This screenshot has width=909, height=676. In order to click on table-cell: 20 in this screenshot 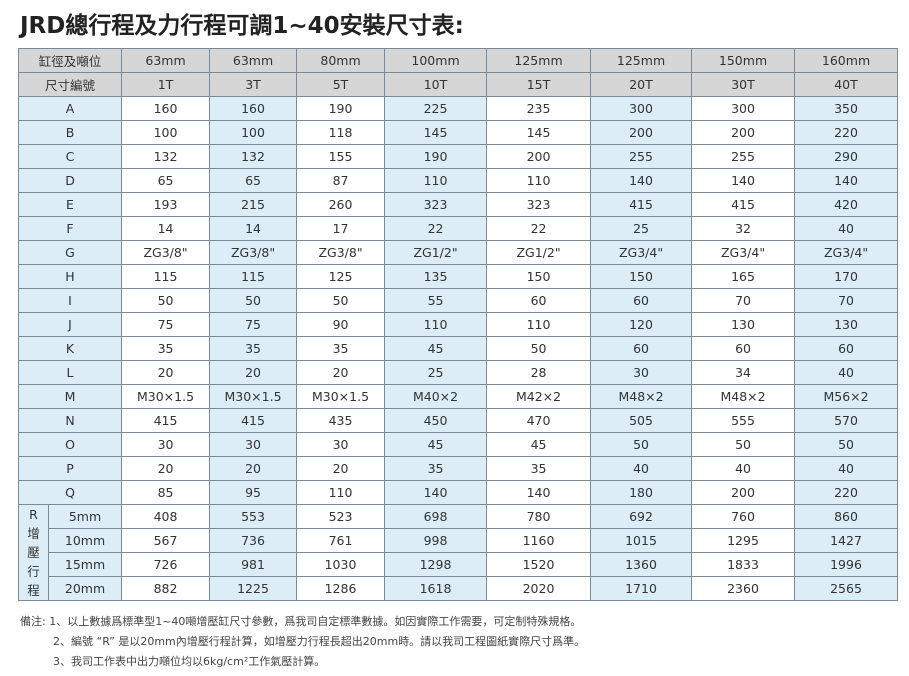, I will do `click(341, 468)`.